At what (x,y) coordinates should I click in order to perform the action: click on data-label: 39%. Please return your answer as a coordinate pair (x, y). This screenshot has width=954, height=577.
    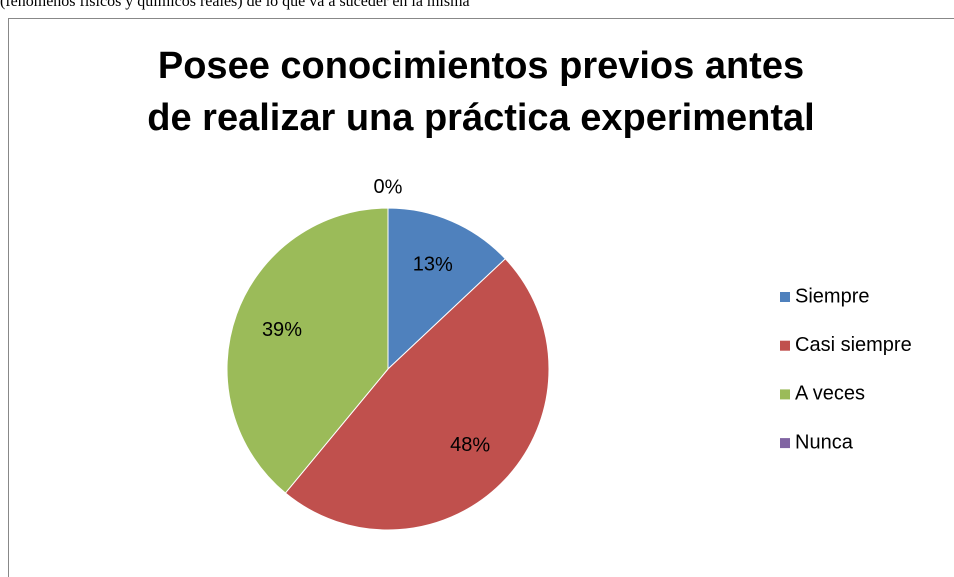
    Looking at the image, I should click on (282, 330).